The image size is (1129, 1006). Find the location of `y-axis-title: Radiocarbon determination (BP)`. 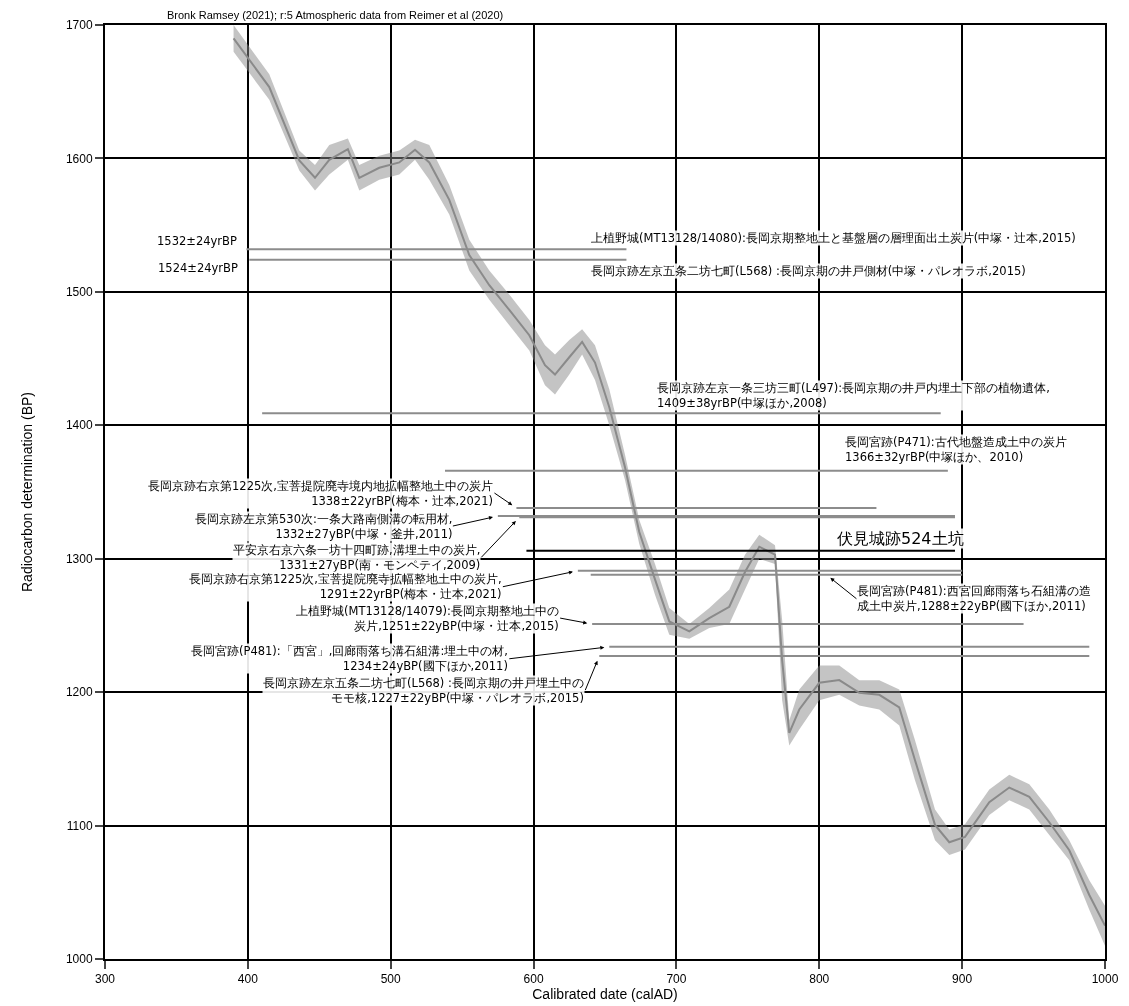

y-axis-title: Radiocarbon determination (BP) is located at coordinates (27, 492).